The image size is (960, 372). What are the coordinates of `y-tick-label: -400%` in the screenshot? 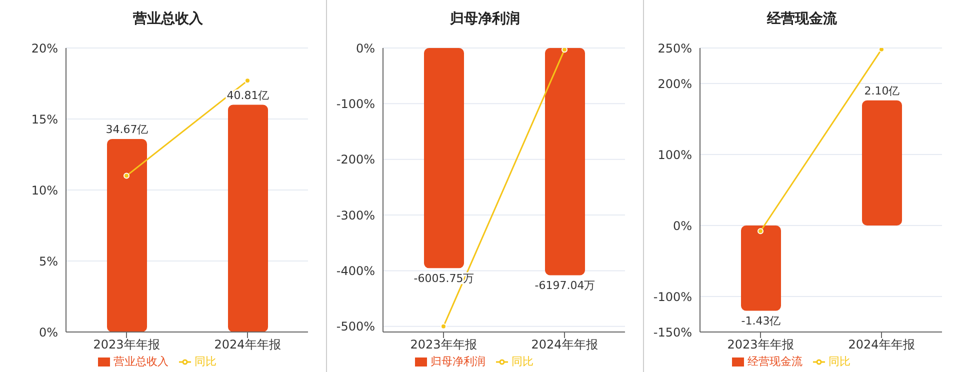 It's located at (355, 271).